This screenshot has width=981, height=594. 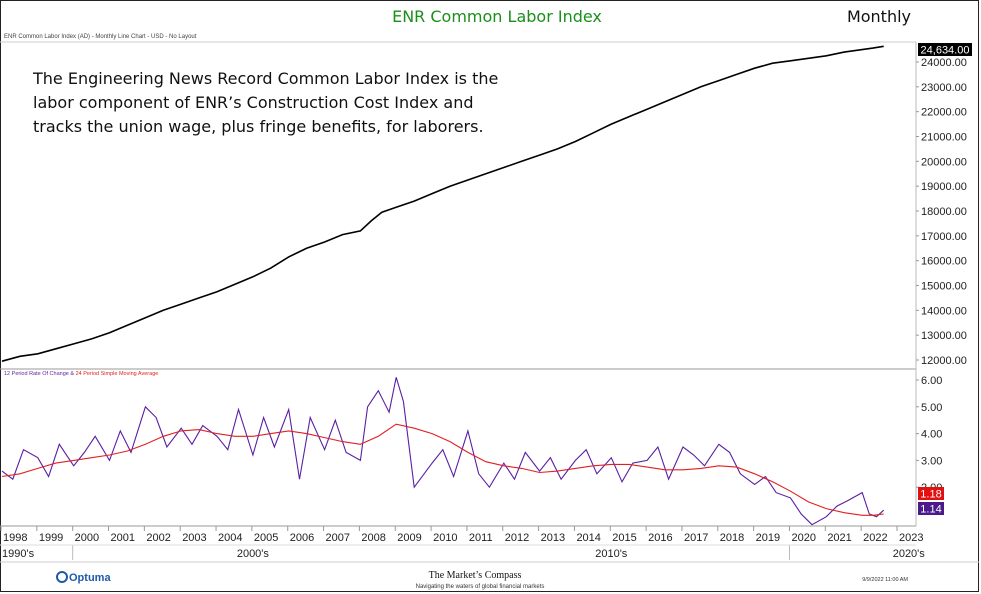 What do you see at coordinates (911, 538) in the screenshot?
I see `x-year-label: 2023` at bounding box center [911, 538].